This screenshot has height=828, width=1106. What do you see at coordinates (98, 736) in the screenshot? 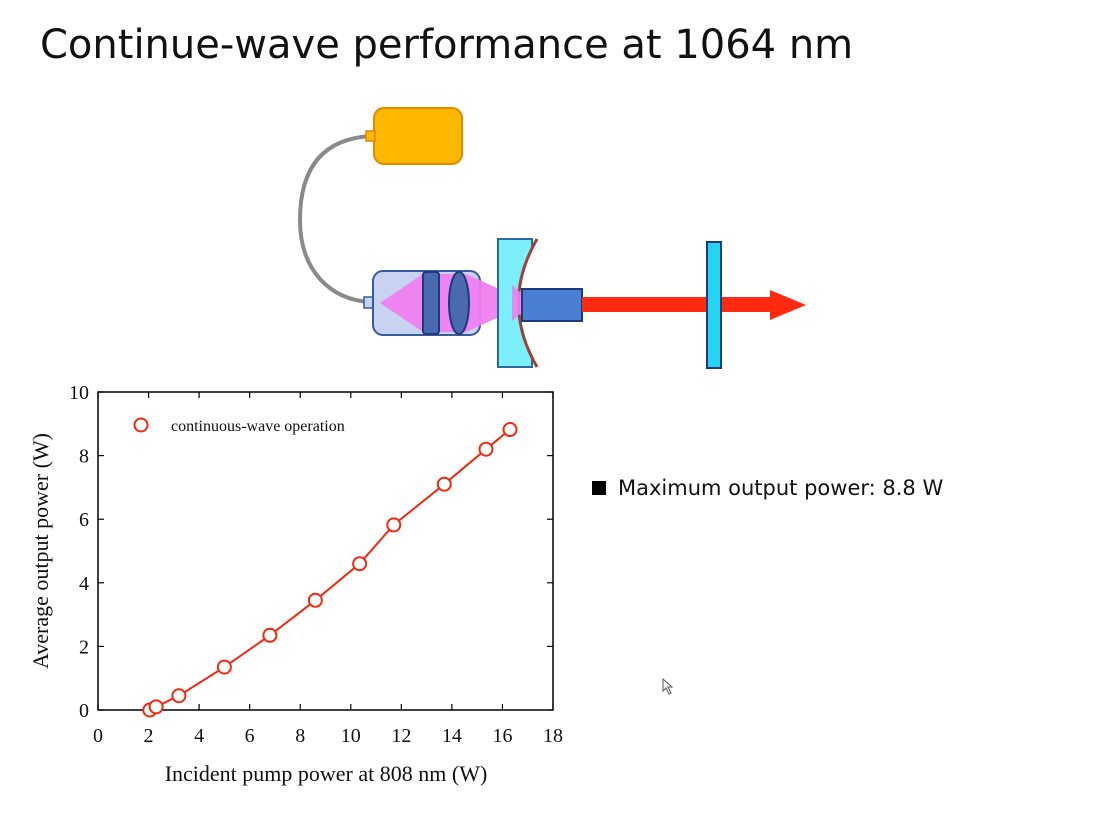
I see `x-tick-label: 0` at bounding box center [98, 736].